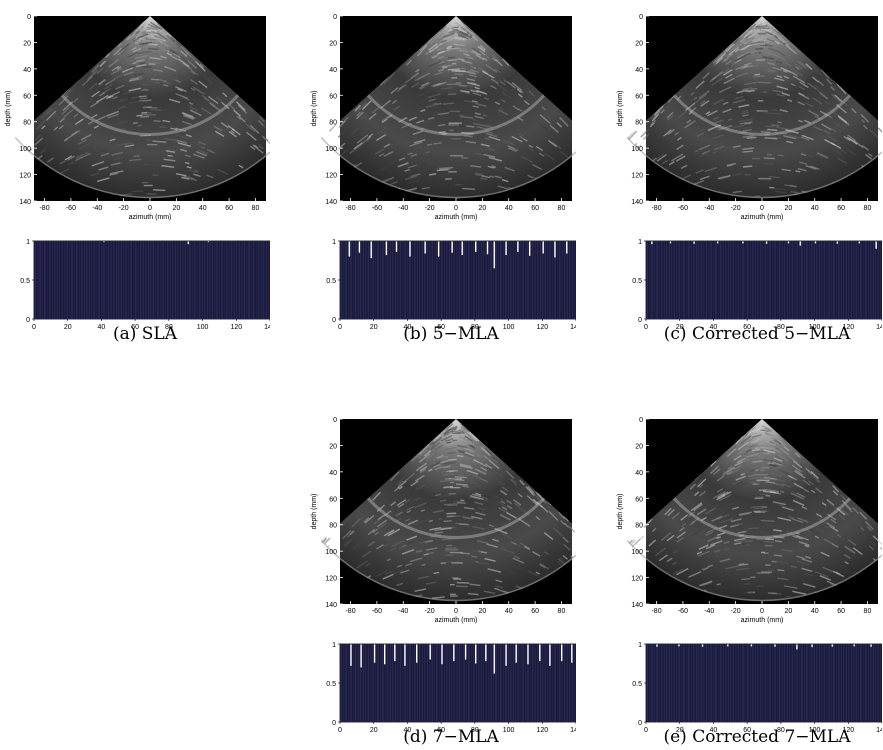 The image size is (883, 750). What do you see at coordinates (736, 208) in the screenshot?
I see `azimuth-tick-label: -20` at bounding box center [736, 208].